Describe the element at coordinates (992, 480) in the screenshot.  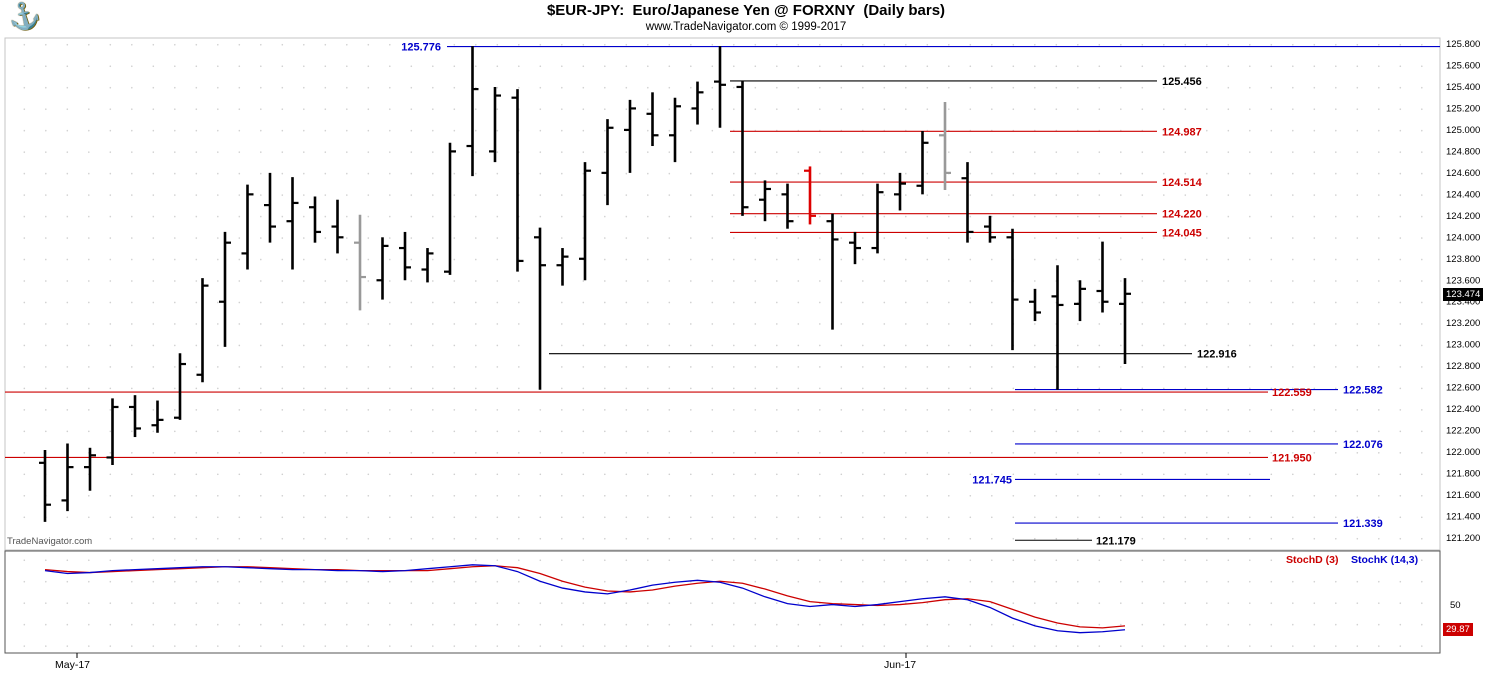
I see `level-label-121.745: 121.745` at that location.